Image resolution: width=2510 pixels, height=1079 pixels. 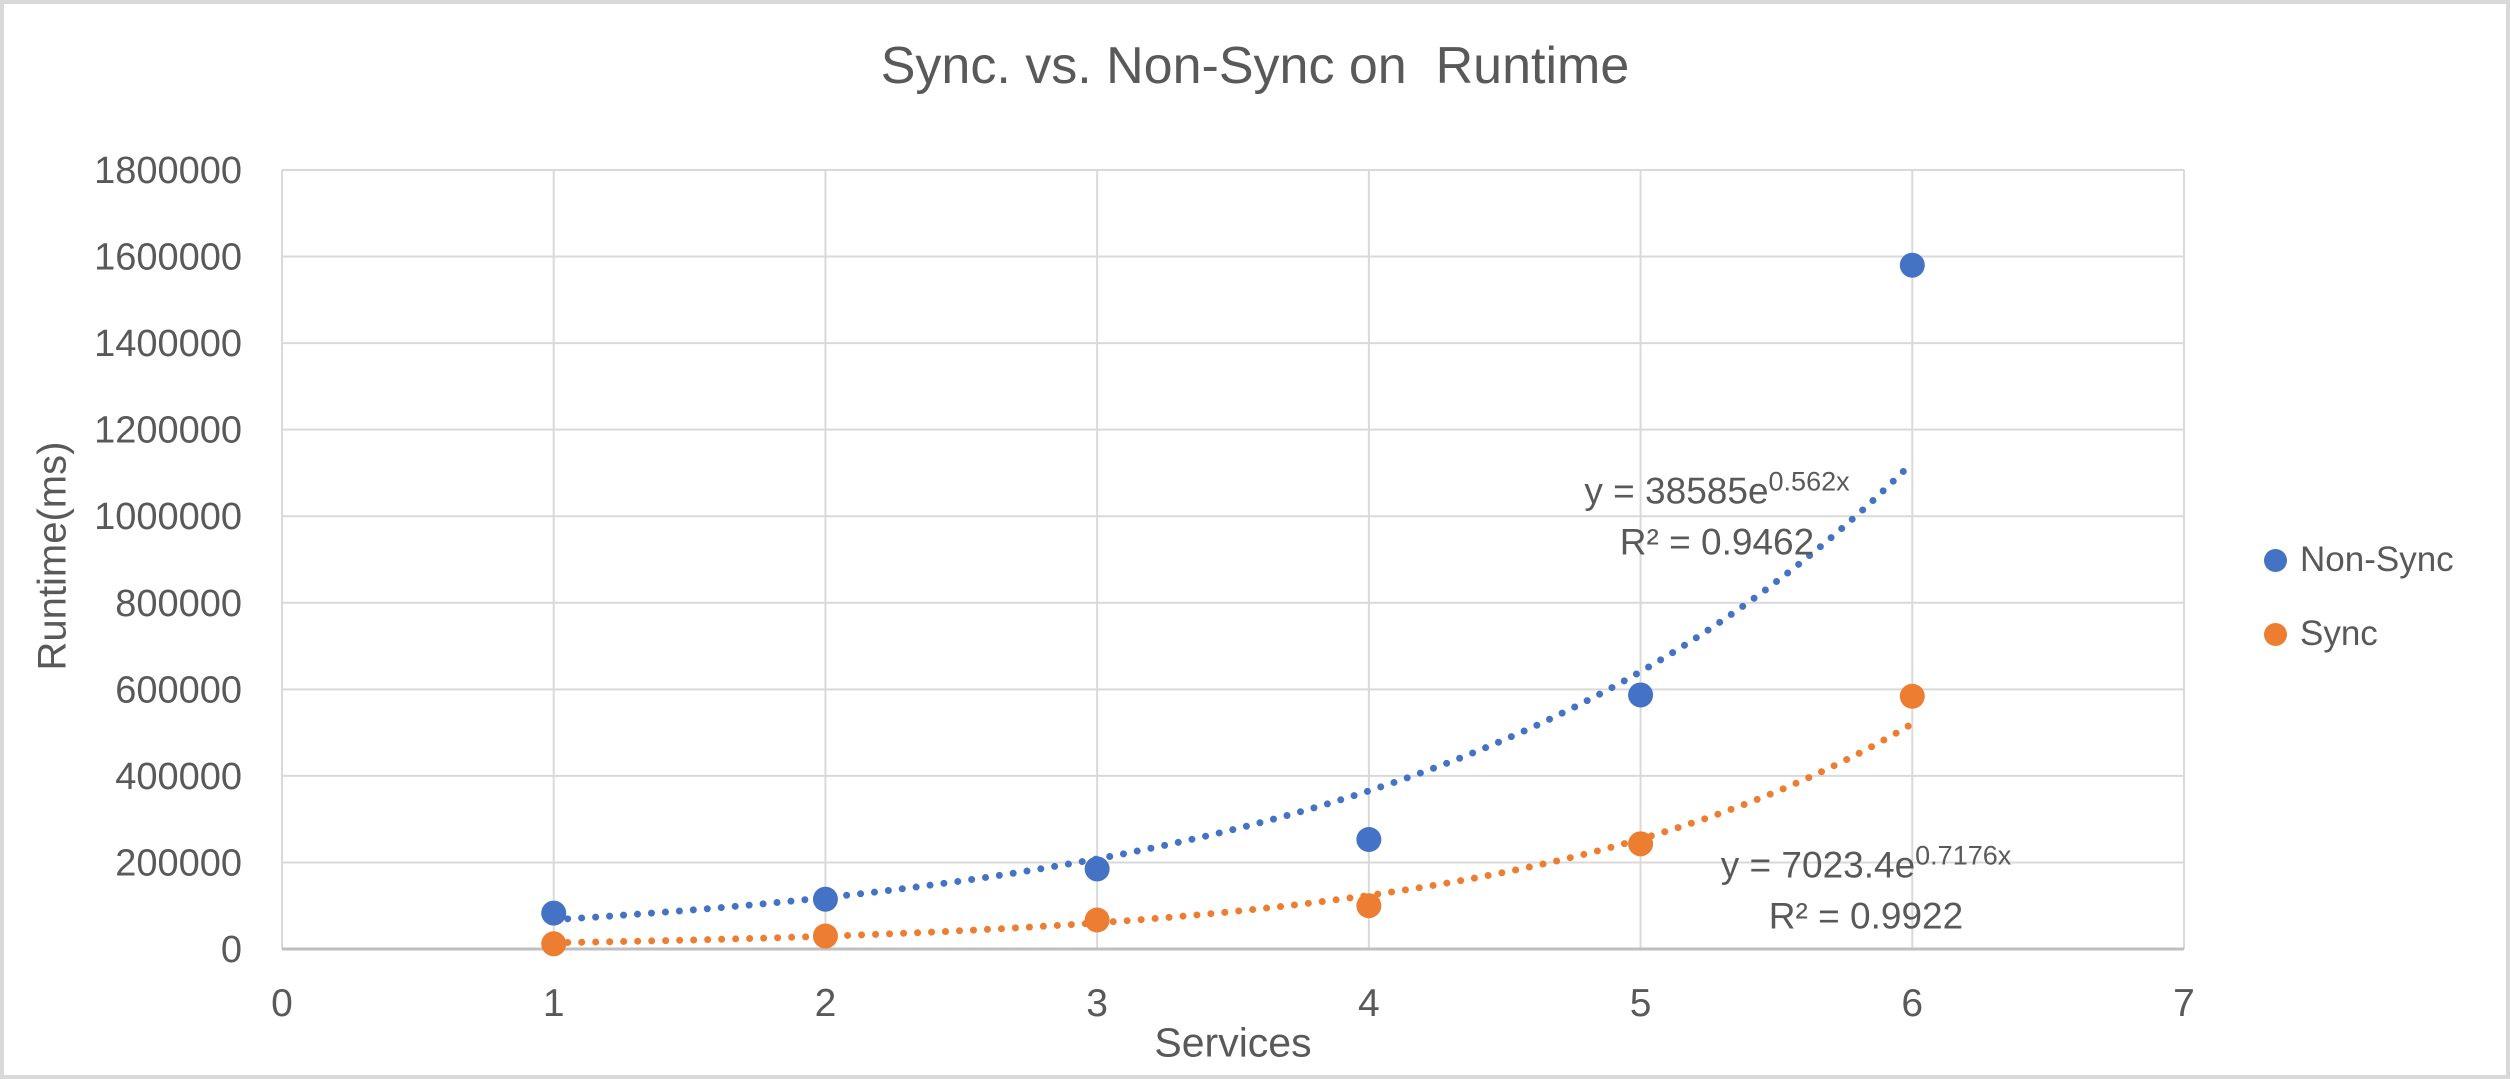 What do you see at coordinates (168, 344) in the screenshot?
I see `y-tick-label: 1400000` at bounding box center [168, 344].